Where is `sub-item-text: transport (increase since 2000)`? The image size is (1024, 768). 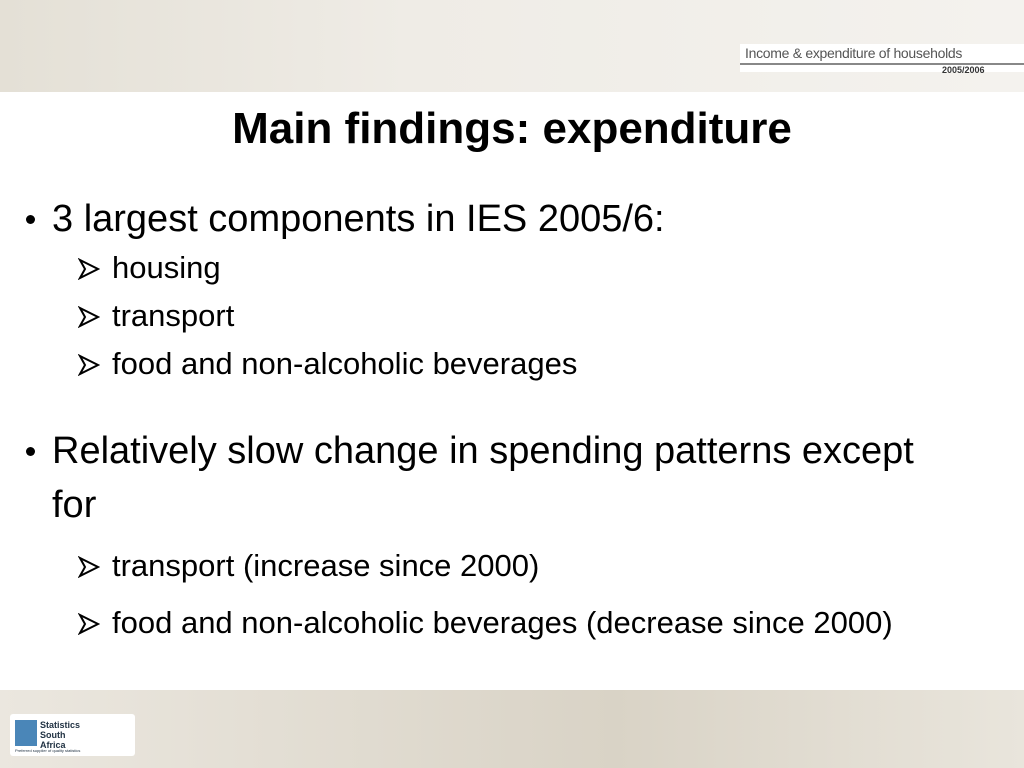 sub-item-text: transport (increase since 2000) is located at coordinates (326, 565).